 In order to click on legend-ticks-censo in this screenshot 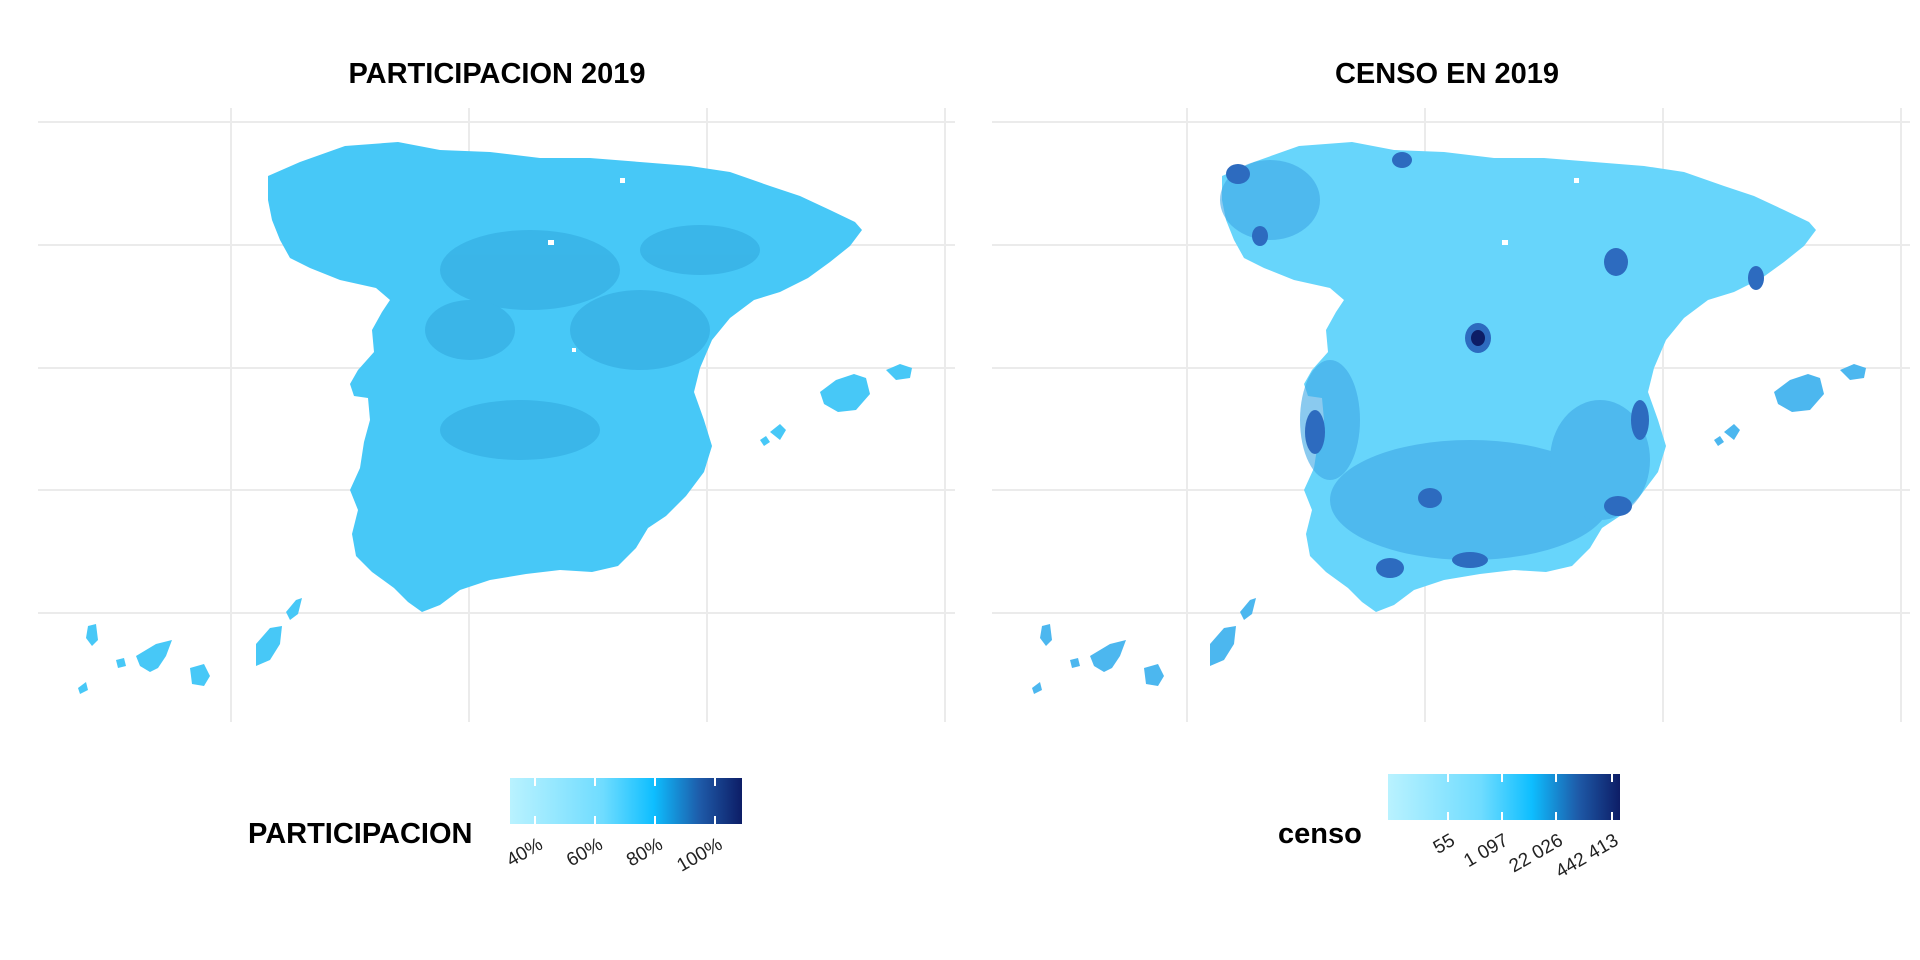, I will do `click(1530, 797)`.